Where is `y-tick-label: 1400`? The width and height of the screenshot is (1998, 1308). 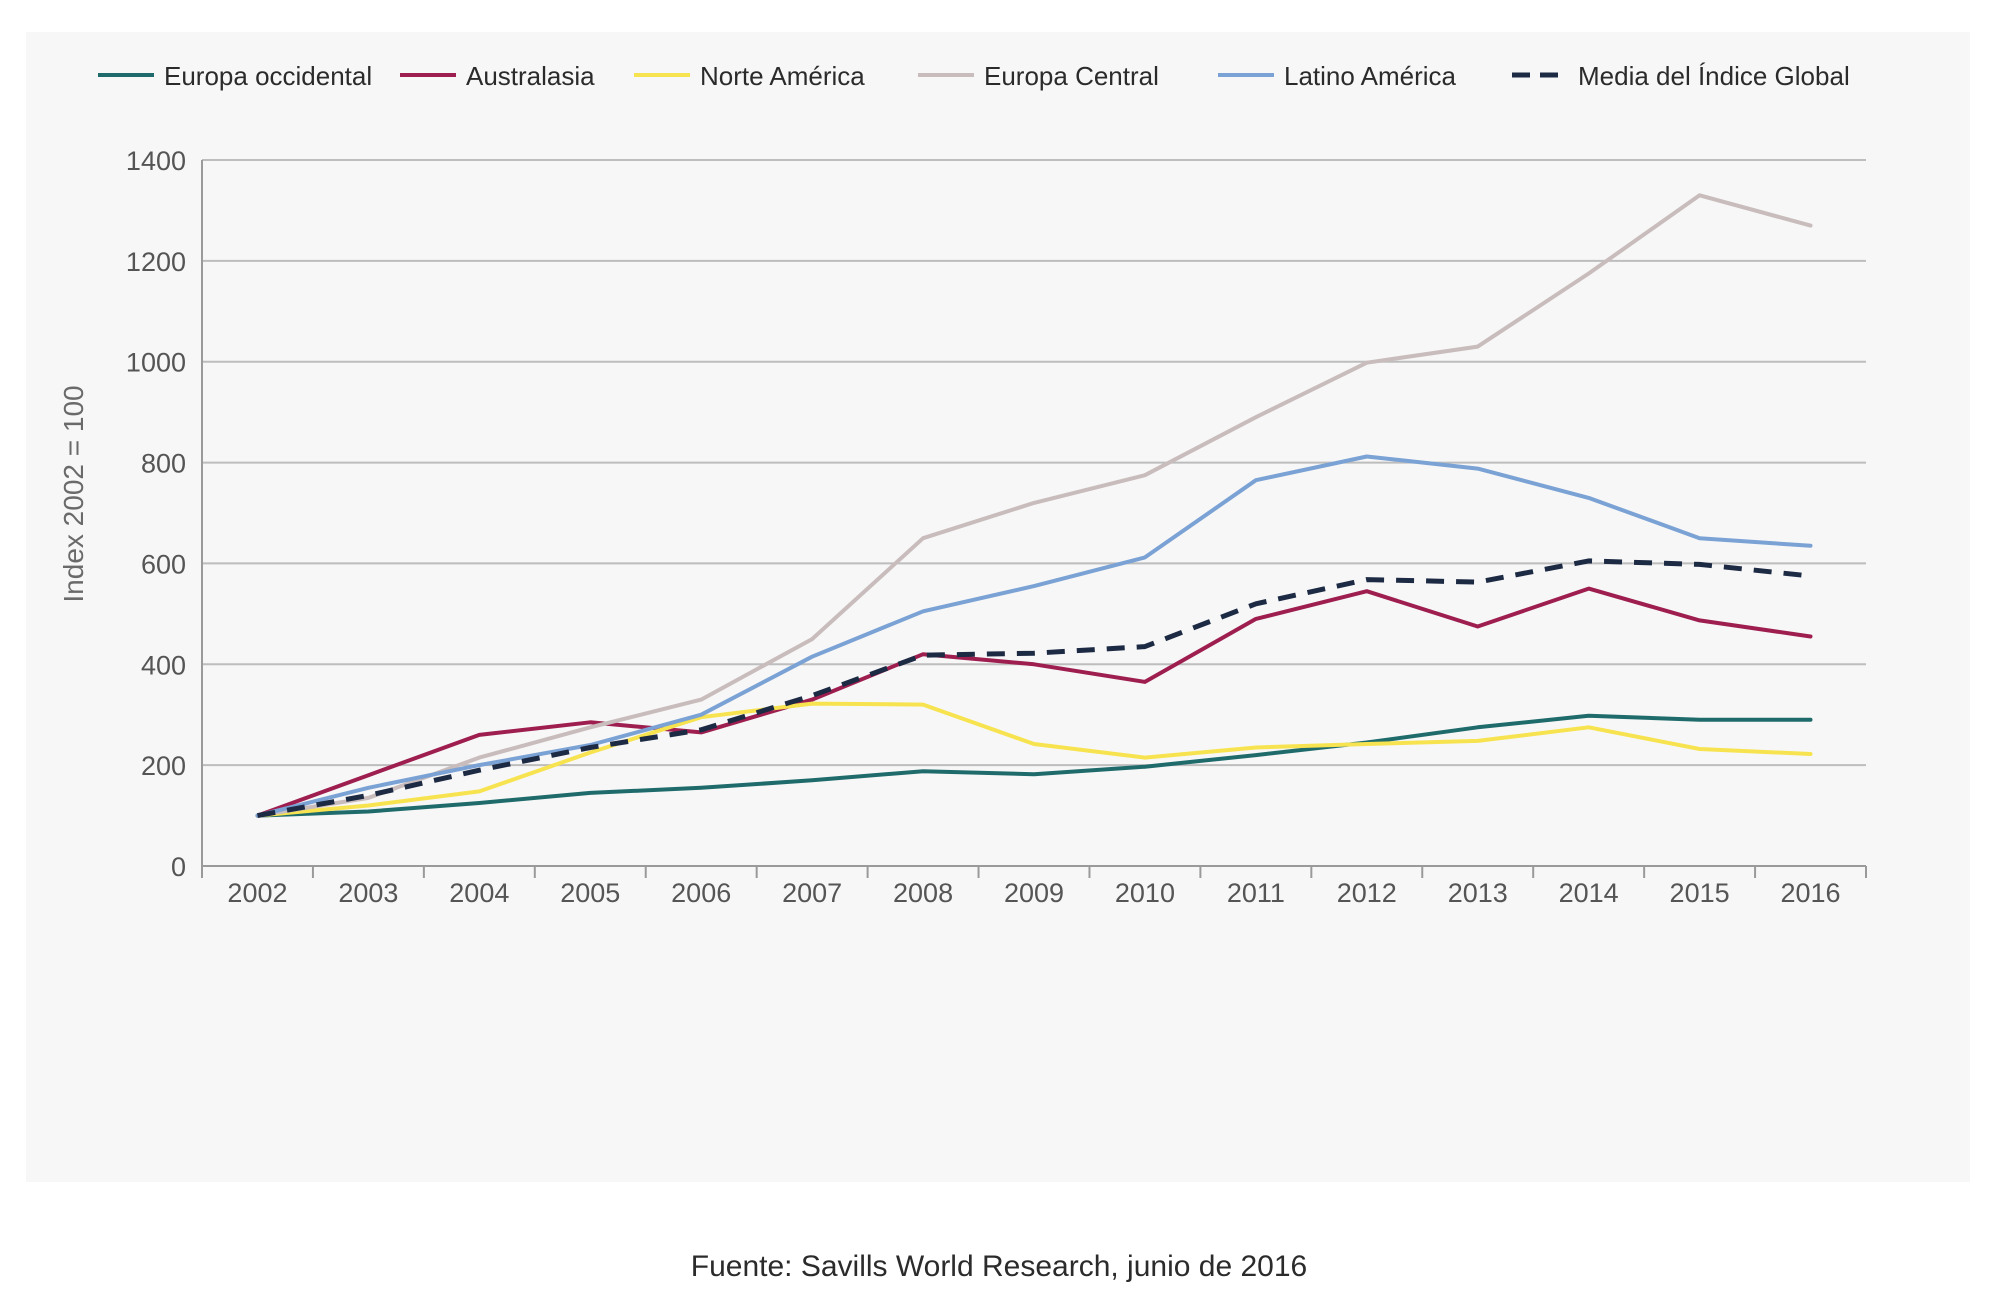
y-tick-label: 1400 is located at coordinates (156, 161).